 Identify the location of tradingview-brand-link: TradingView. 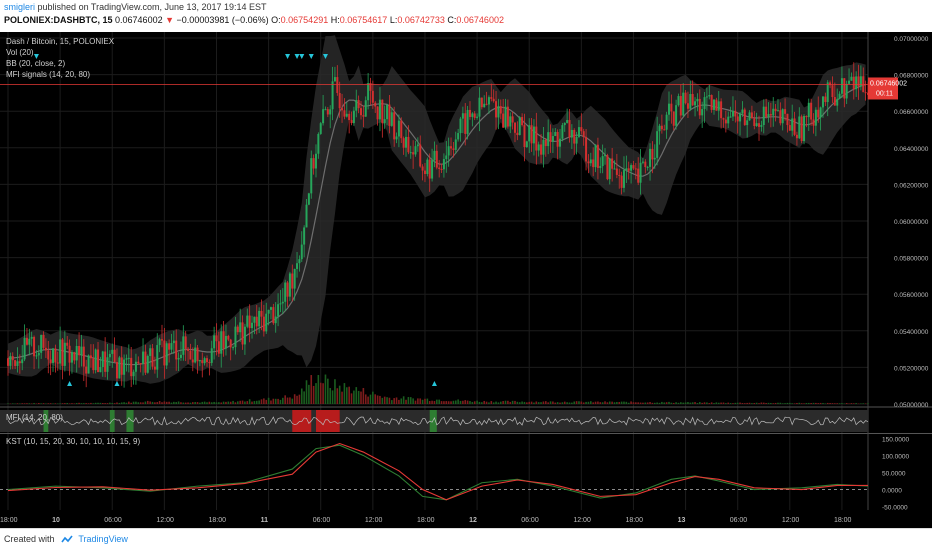
(103, 539).